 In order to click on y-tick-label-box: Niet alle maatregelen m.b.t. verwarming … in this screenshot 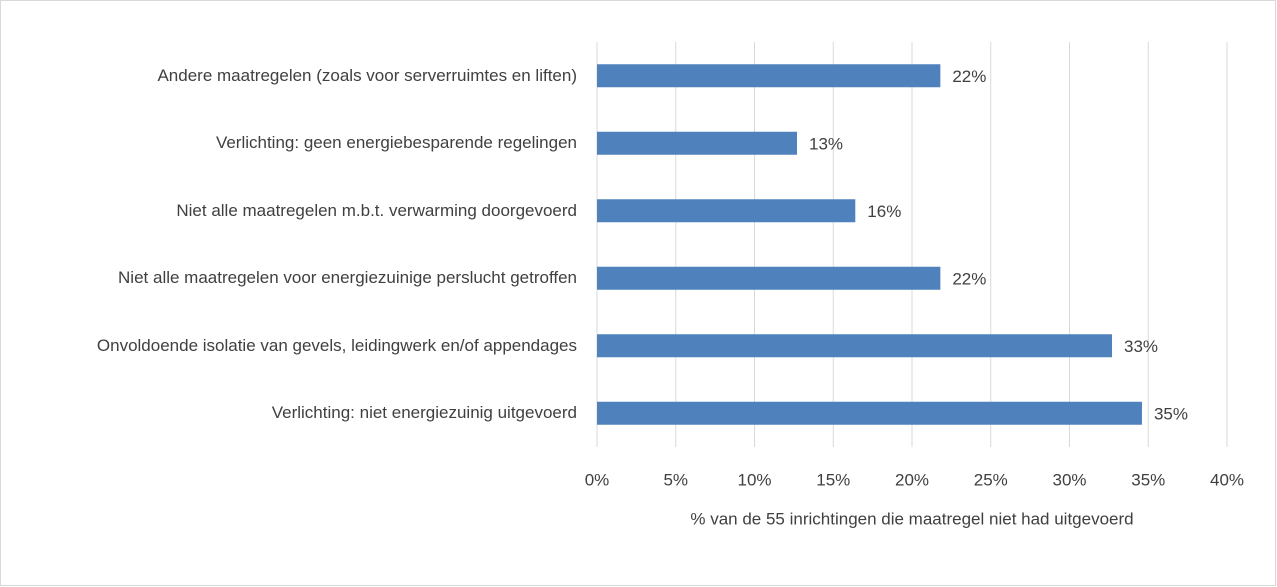, I will do `click(288, 211)`.